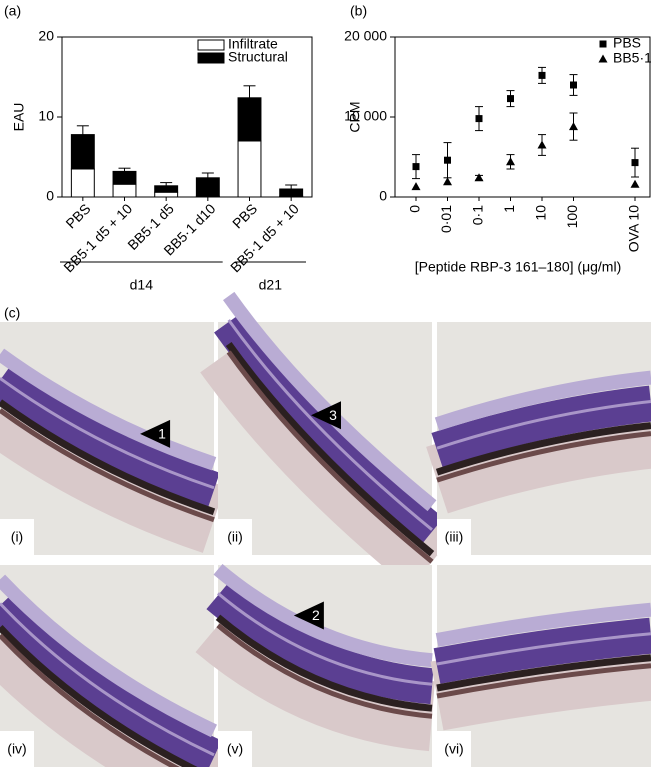 The width and height of the screenshot is (651, 767). I want to click on image-label: (iv), so click(16, 749).